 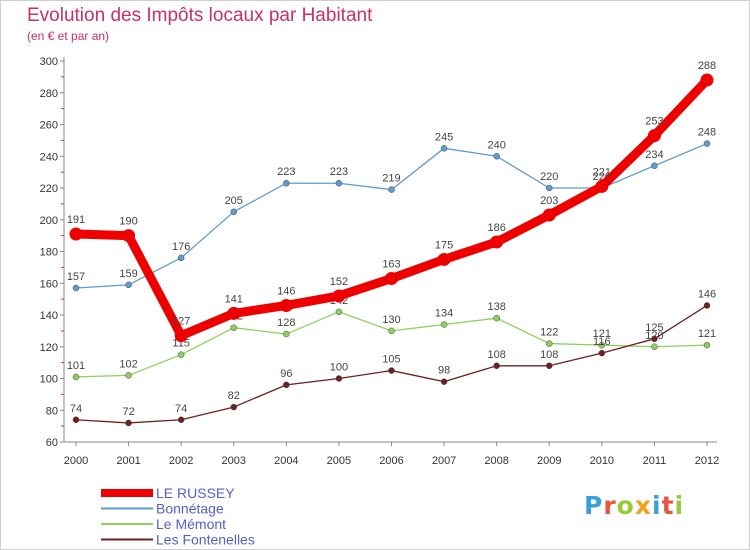 I want to click on x-tick-label: 2007, so click(x=444, y=461).